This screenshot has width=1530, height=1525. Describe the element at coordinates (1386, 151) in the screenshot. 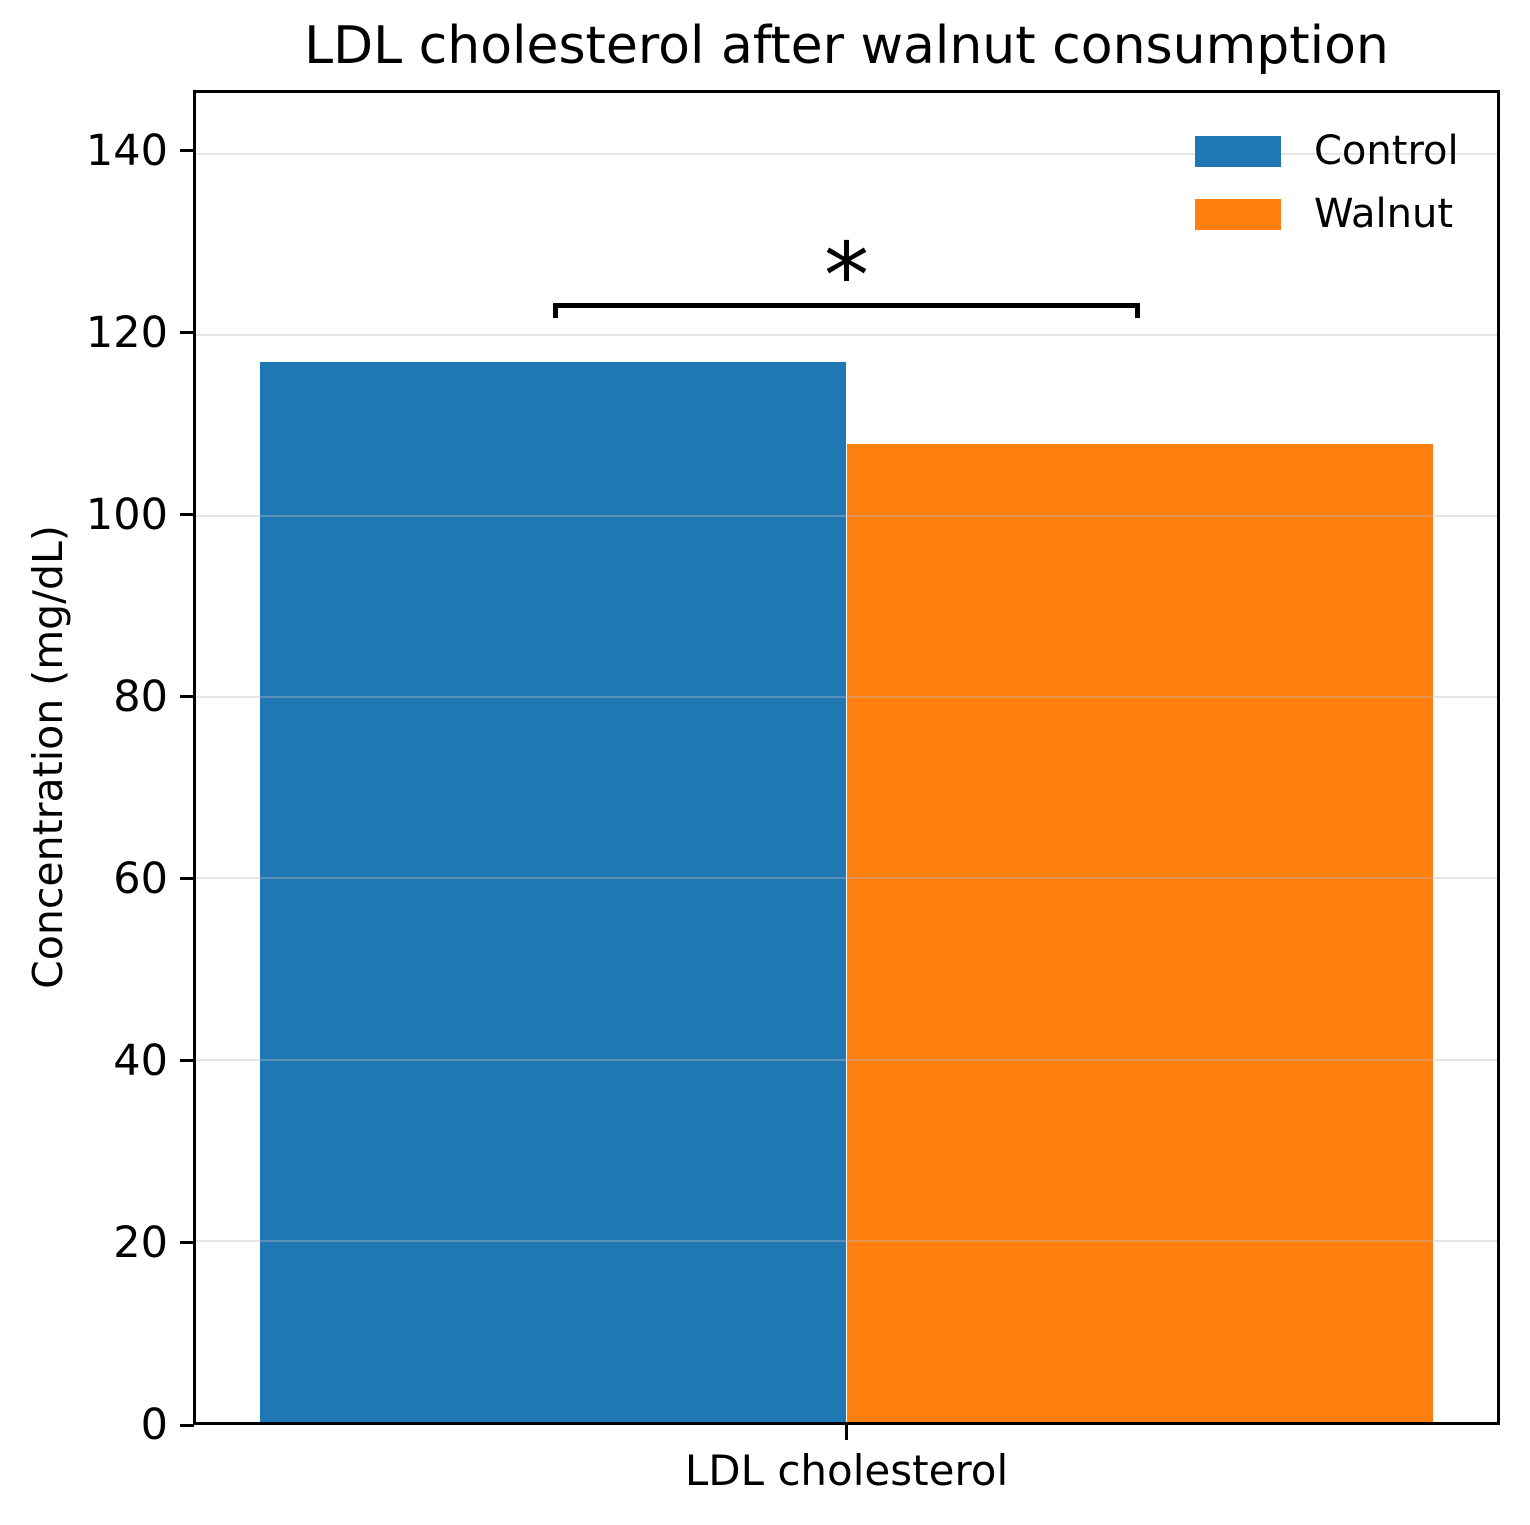

I see `legend-label-control: Control` at that location.